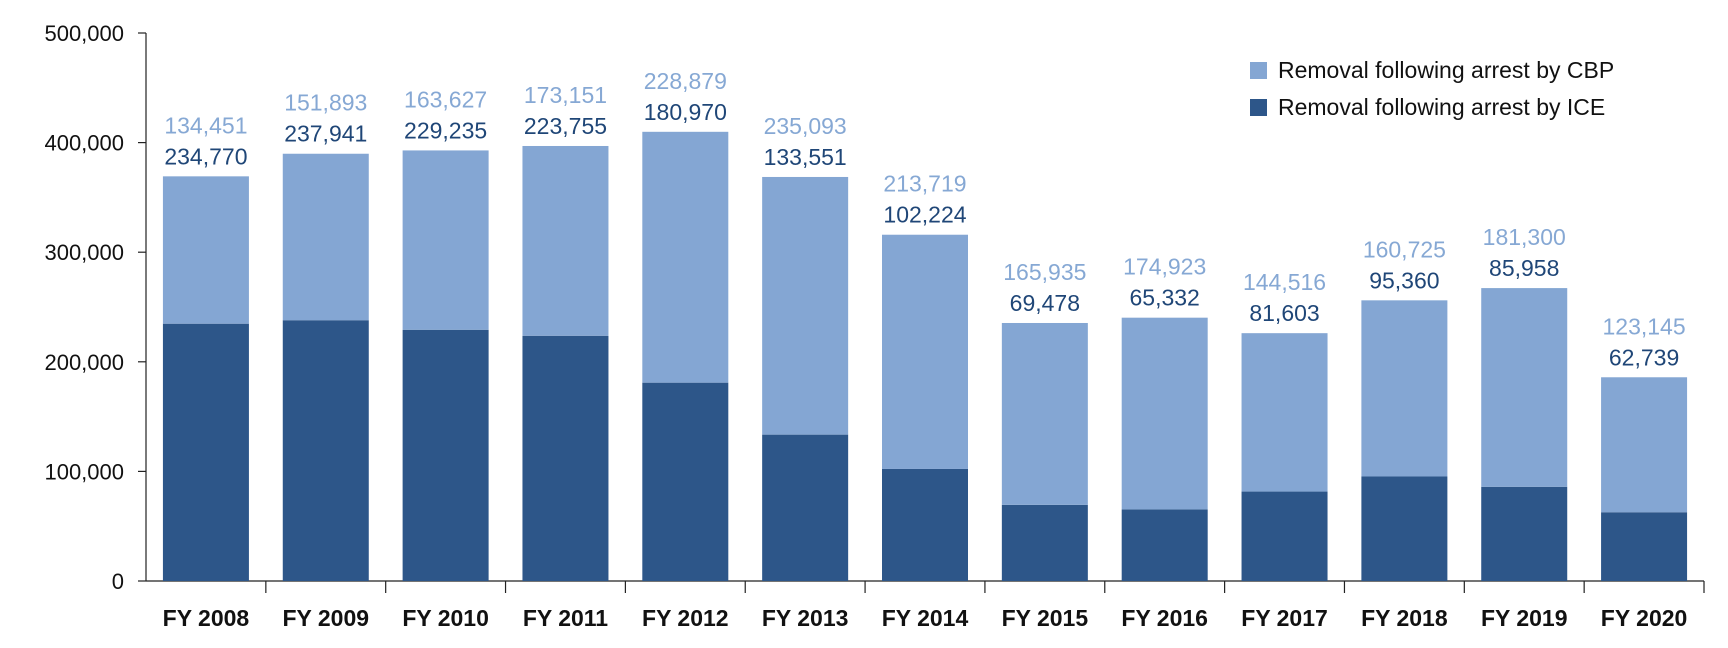  What do you see at coordinates (325, 237) in the screenshot?
I see `bar-cbp-fy-2009` at bounding box center [325, 237].